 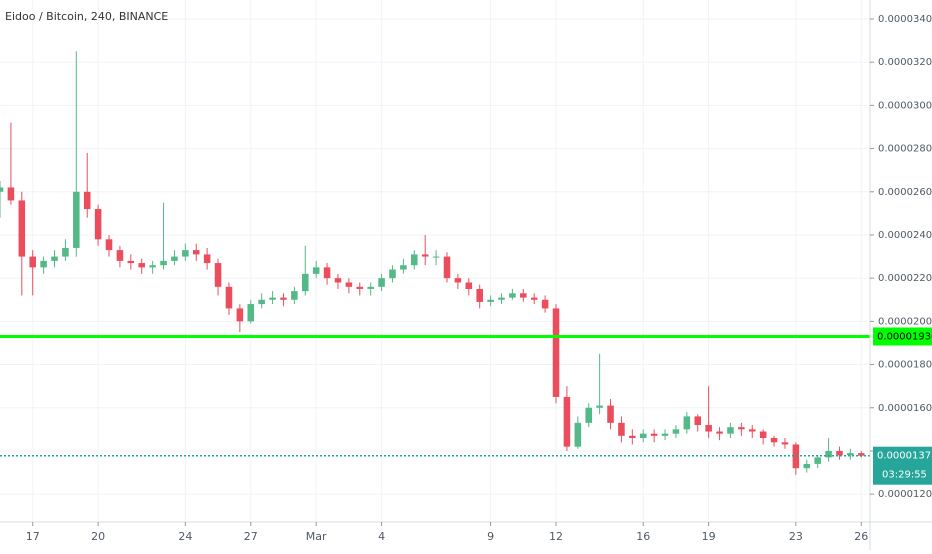 What do you see at coordinates (861, 536) in the screenshot?
I see `x-tick-label: 26` at bounding box center [861, 536].